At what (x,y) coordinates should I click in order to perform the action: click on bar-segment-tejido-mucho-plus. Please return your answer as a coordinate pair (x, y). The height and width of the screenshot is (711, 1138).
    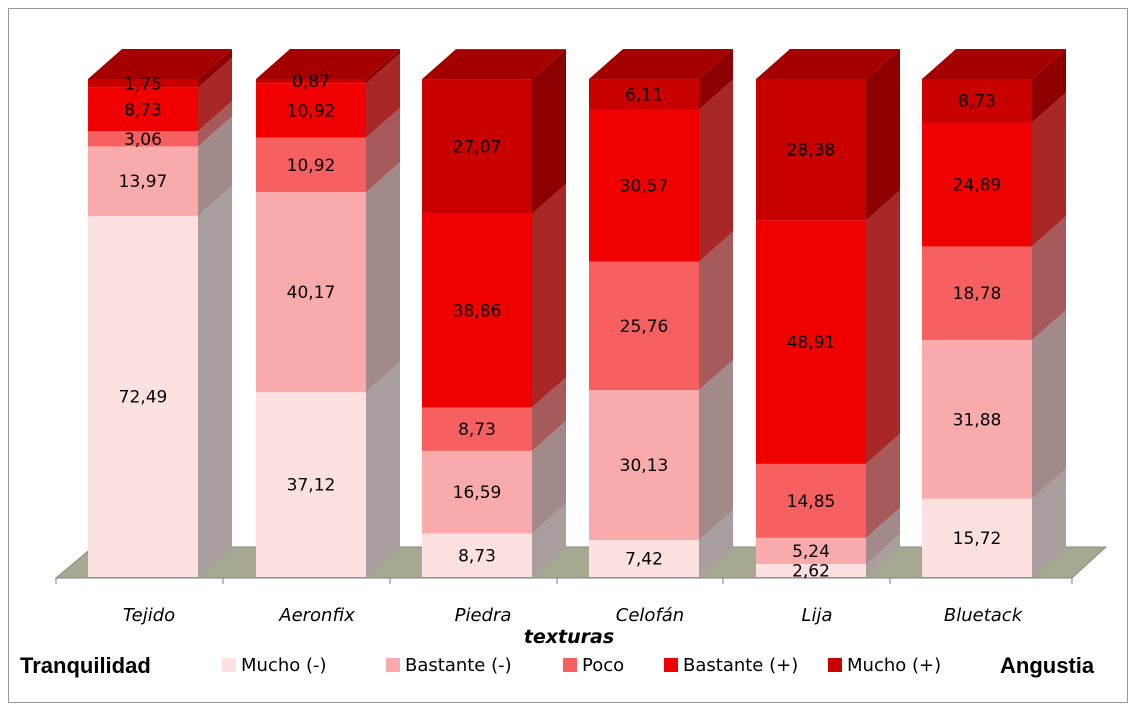
    Looking at the image, I should click on (143, 83).